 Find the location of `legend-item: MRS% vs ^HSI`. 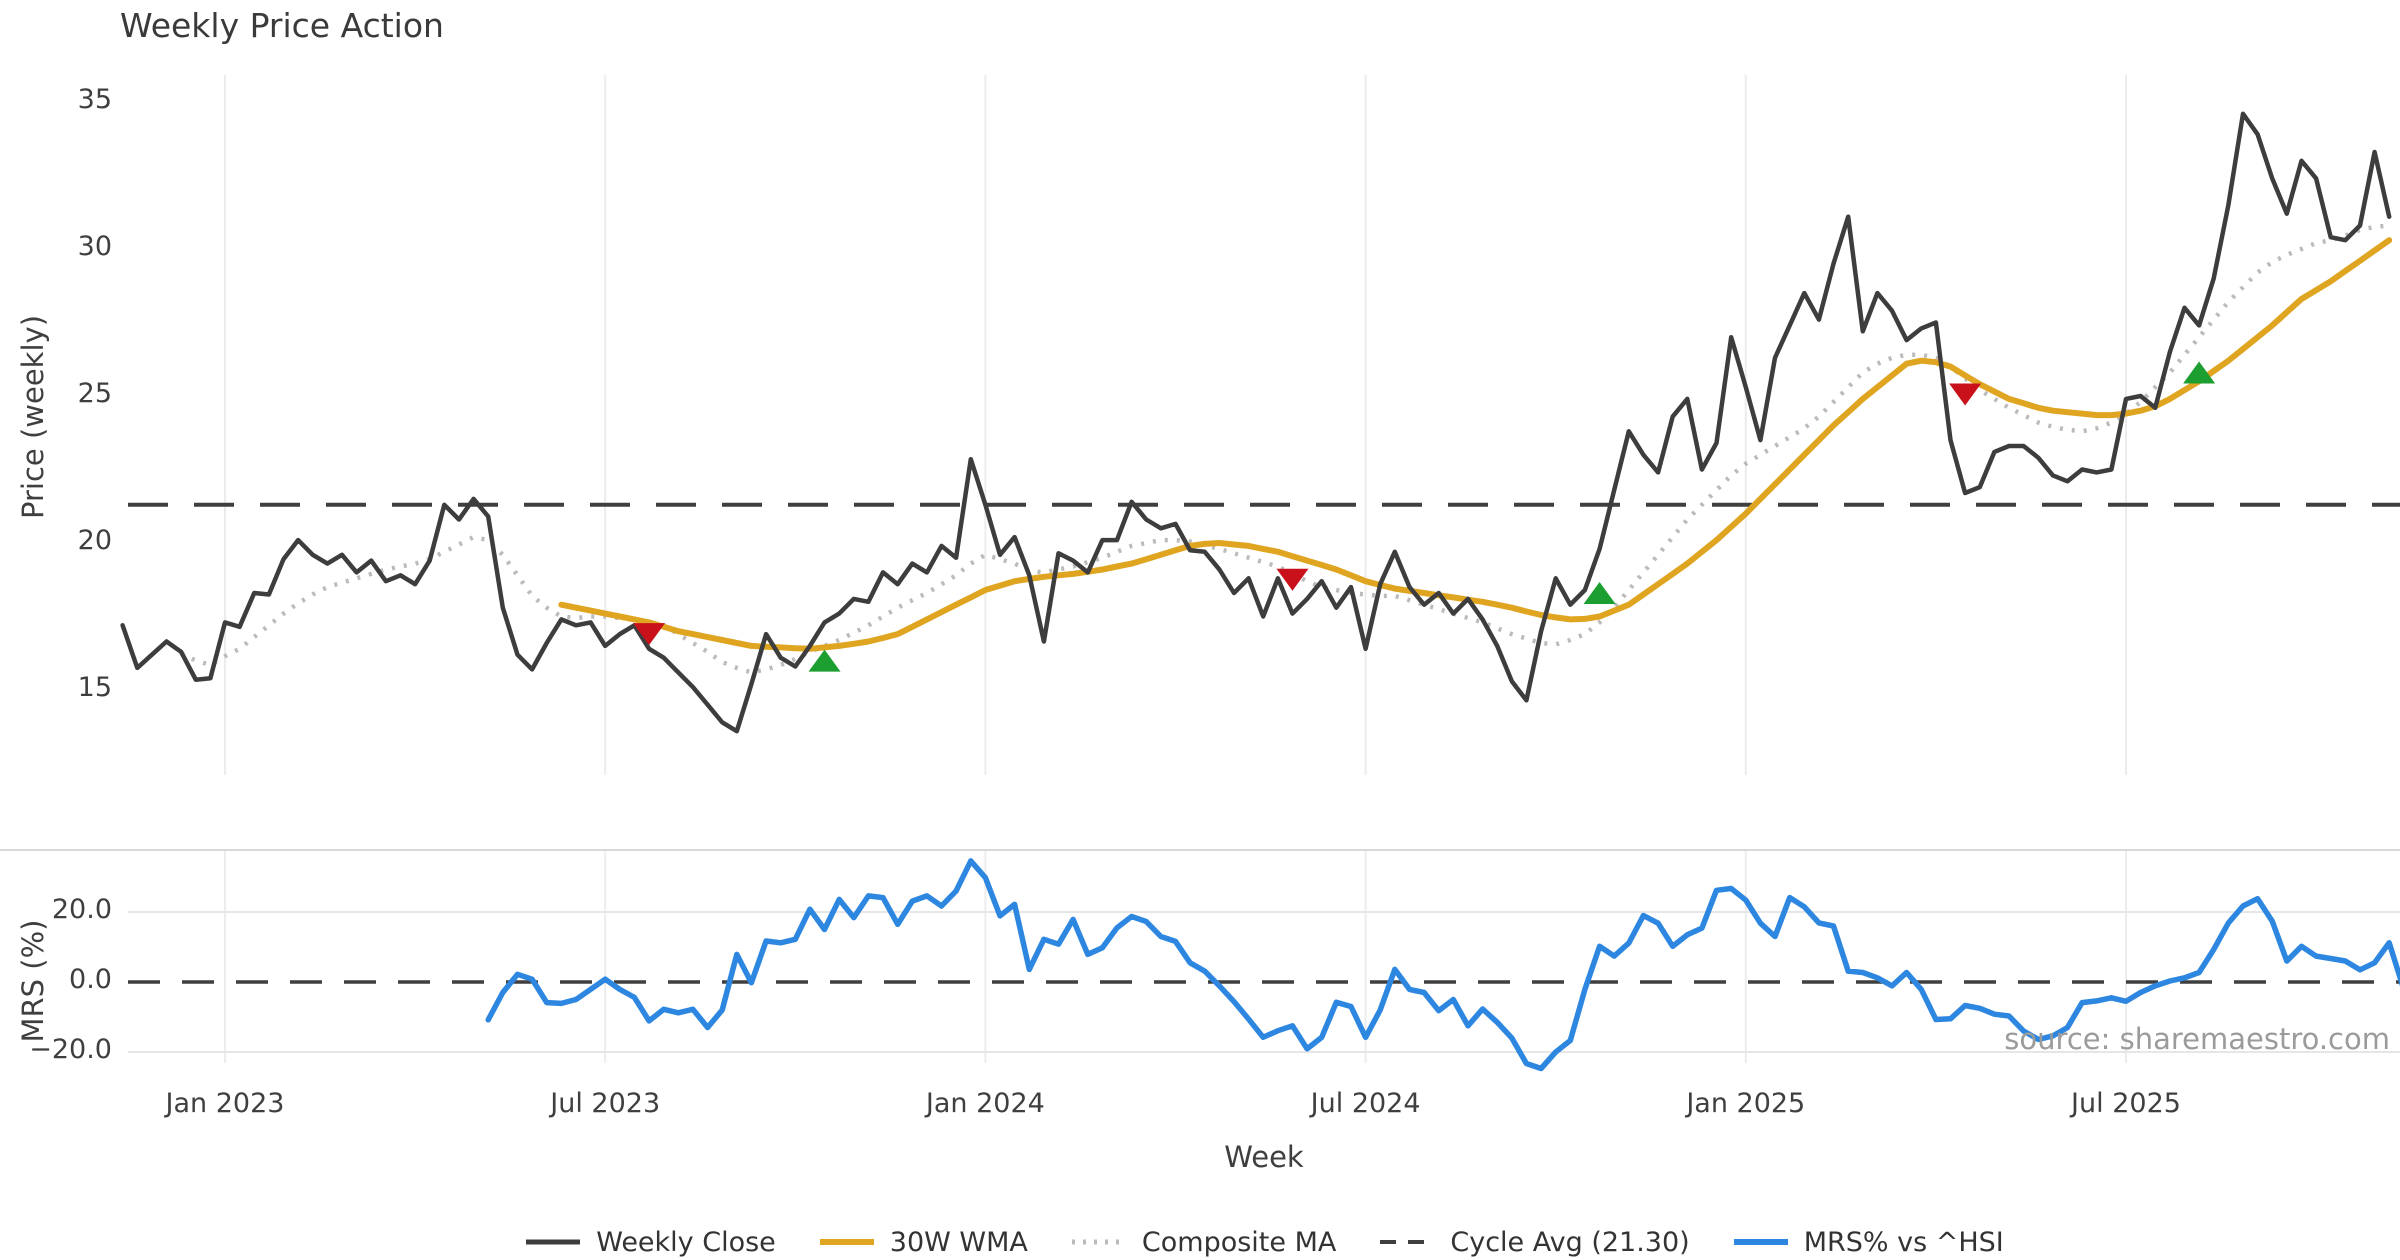

legend-item: MRS% vs ^HSI is located at coordinates (1868, 1242).